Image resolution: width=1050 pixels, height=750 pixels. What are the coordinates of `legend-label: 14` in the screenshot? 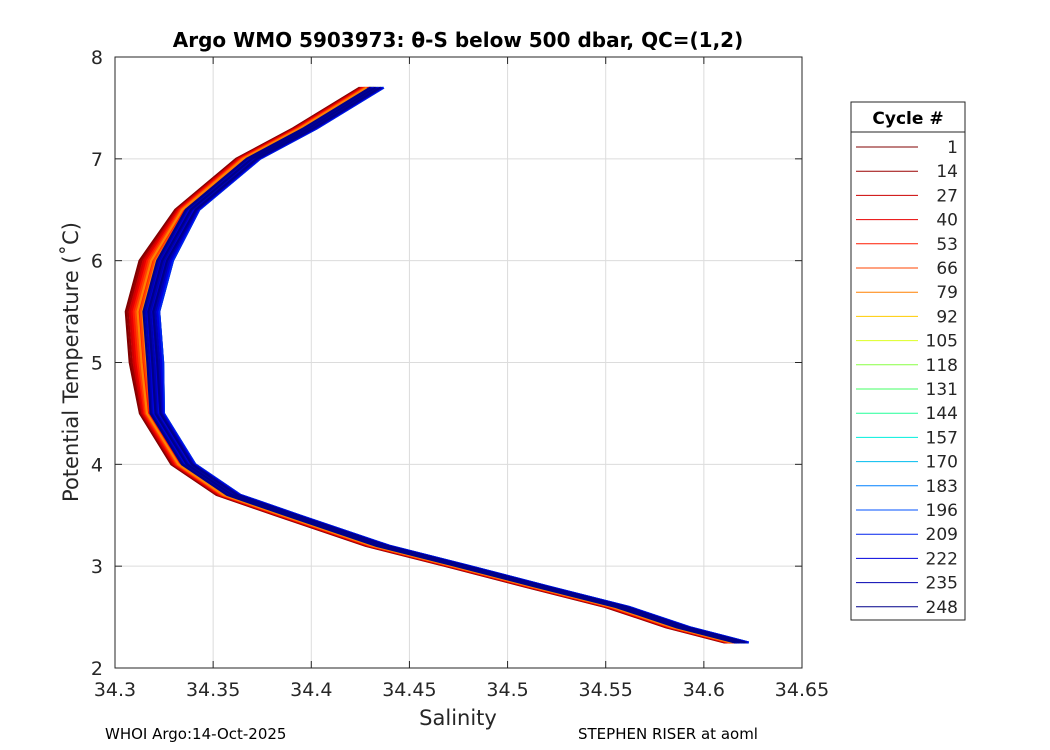 It's located at (947, 172).